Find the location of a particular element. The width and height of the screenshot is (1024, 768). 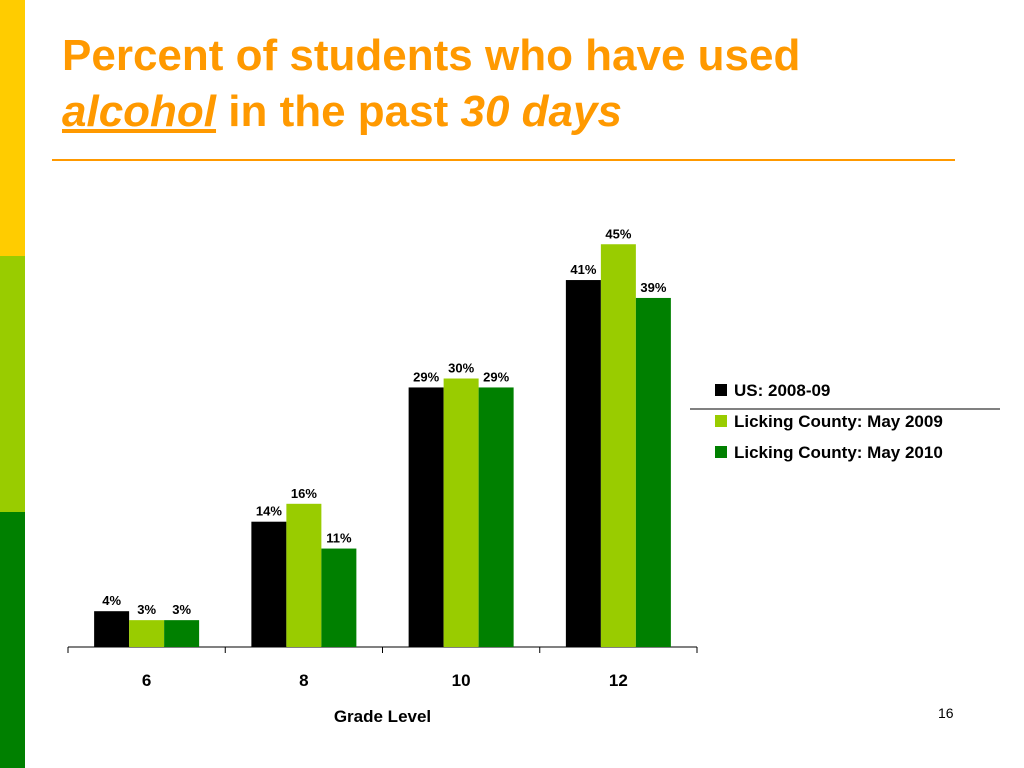

data-label: 11% is located at coordinates (339, 538).